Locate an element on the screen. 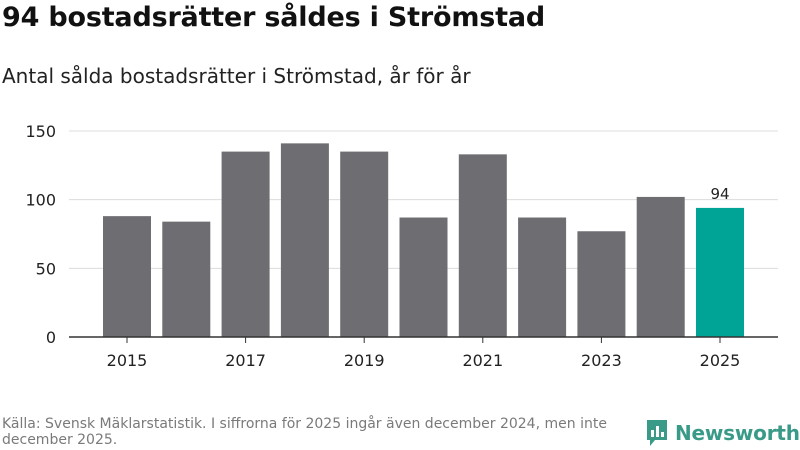  x-tick-label: 2019 is located at coordinates (364, 360).